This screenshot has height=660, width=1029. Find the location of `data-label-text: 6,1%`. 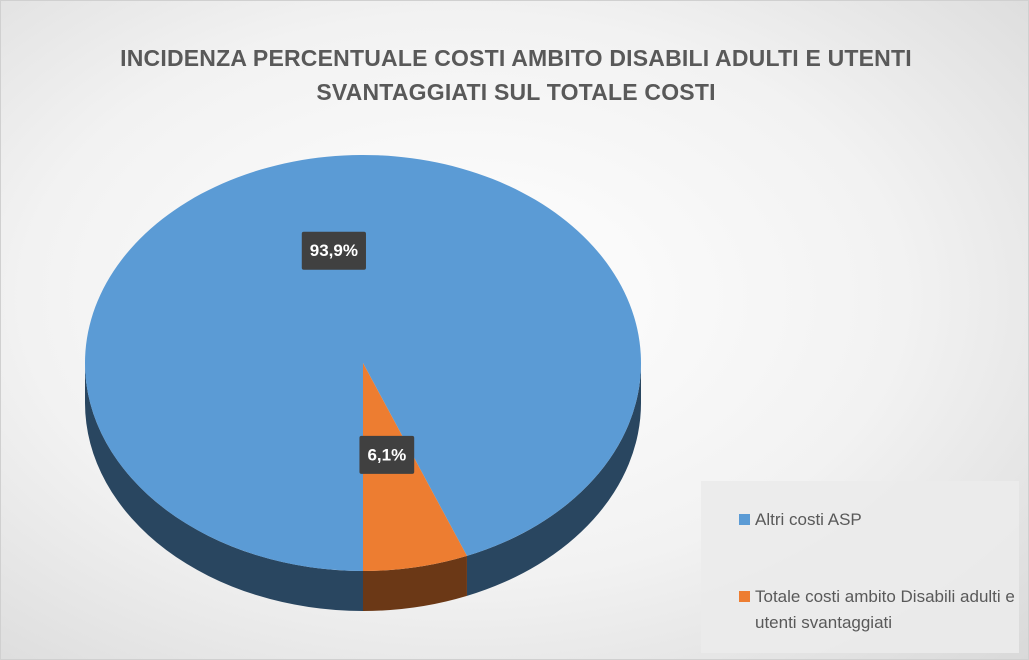

data-label-text: 6,1% is located at coordinates (386, 454).